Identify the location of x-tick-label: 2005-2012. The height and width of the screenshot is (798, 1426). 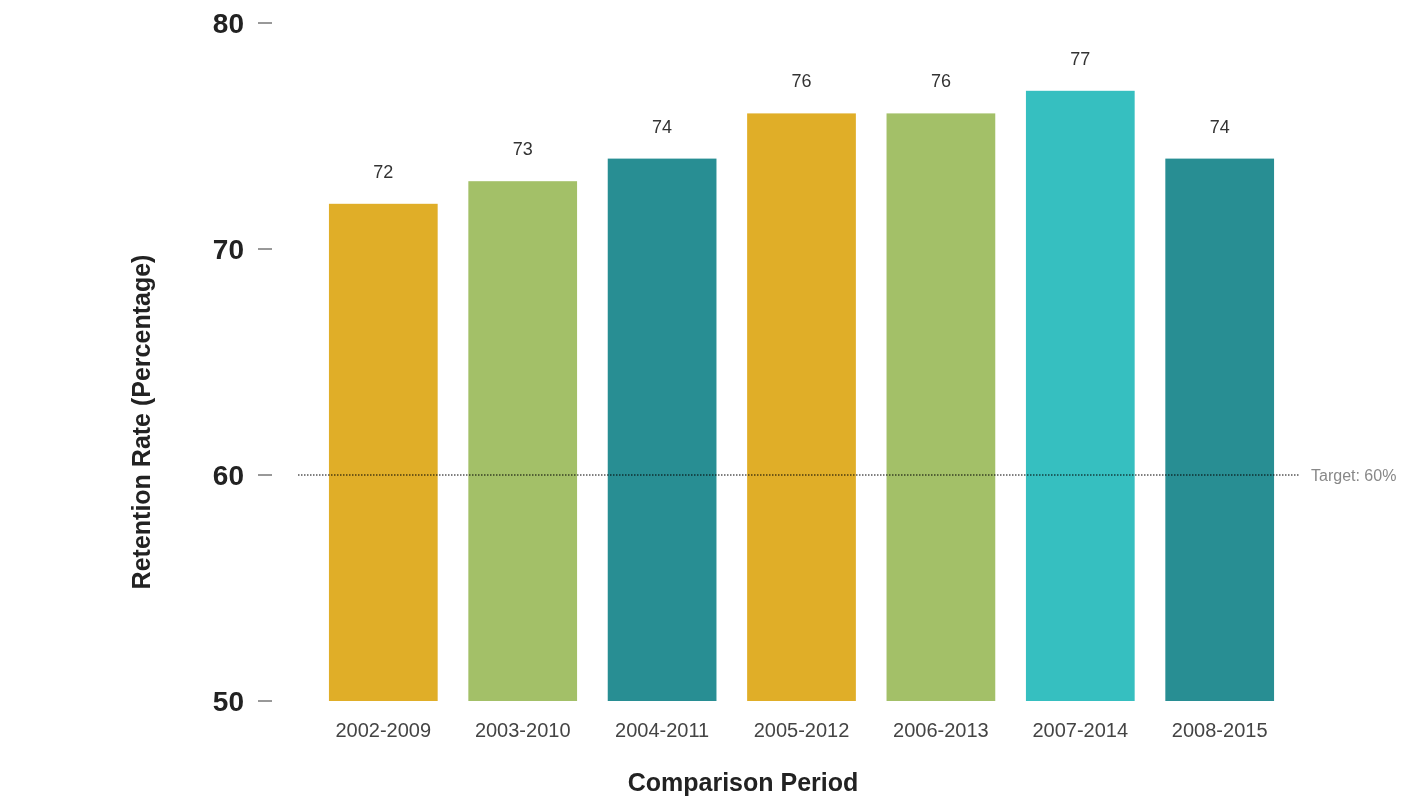
(801, 730).